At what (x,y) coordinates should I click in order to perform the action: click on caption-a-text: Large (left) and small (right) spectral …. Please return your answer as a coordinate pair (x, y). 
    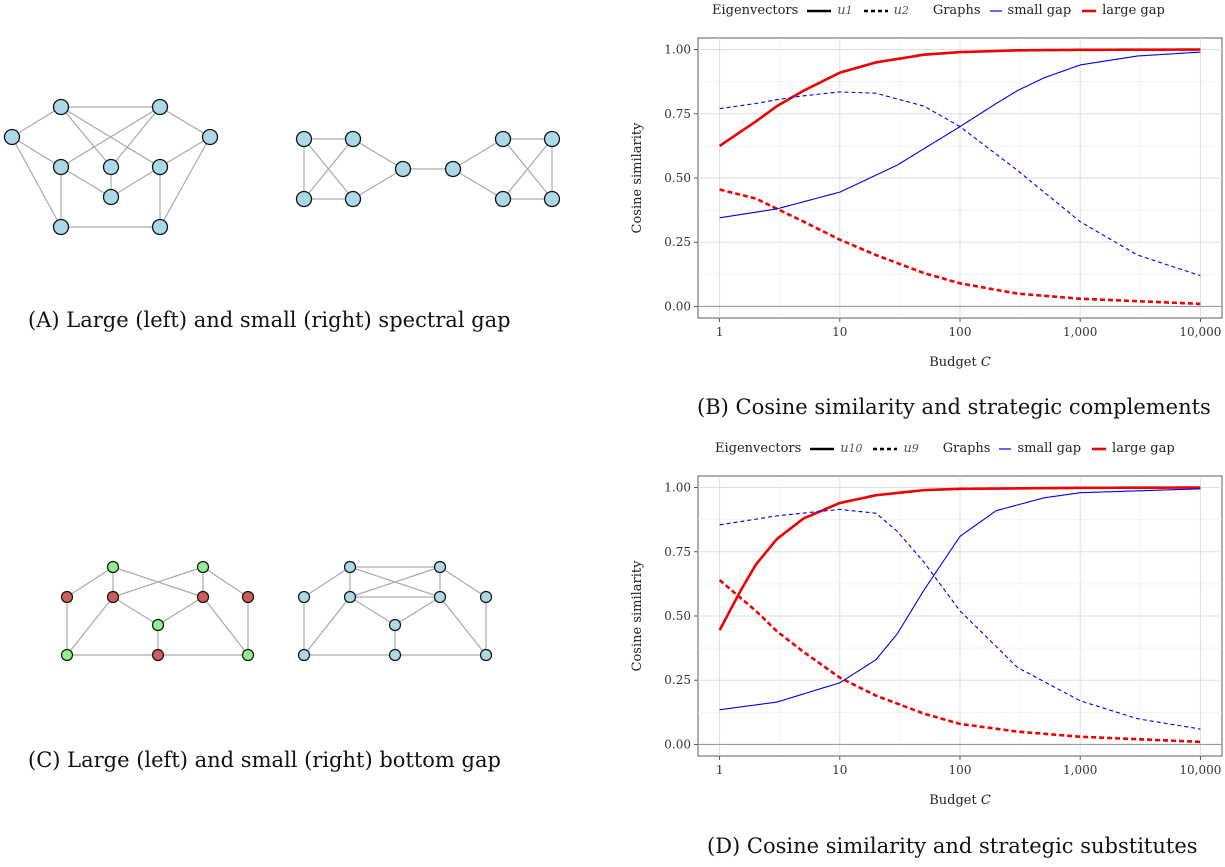
    Looking at the image, I should click on (288, 320).